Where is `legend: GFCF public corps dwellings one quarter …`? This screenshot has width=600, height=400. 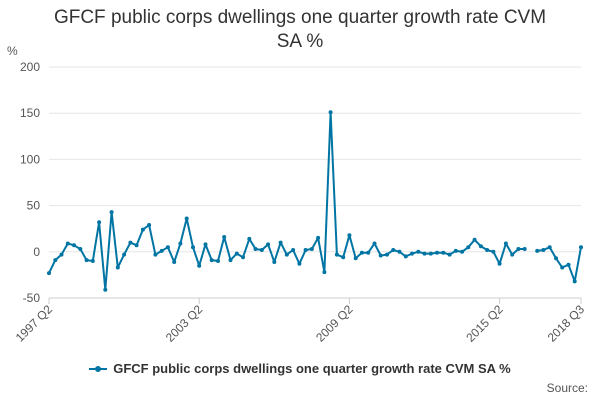 legend: GFCF public corps dwellings one quarter … is located at coordinates (300, 369).